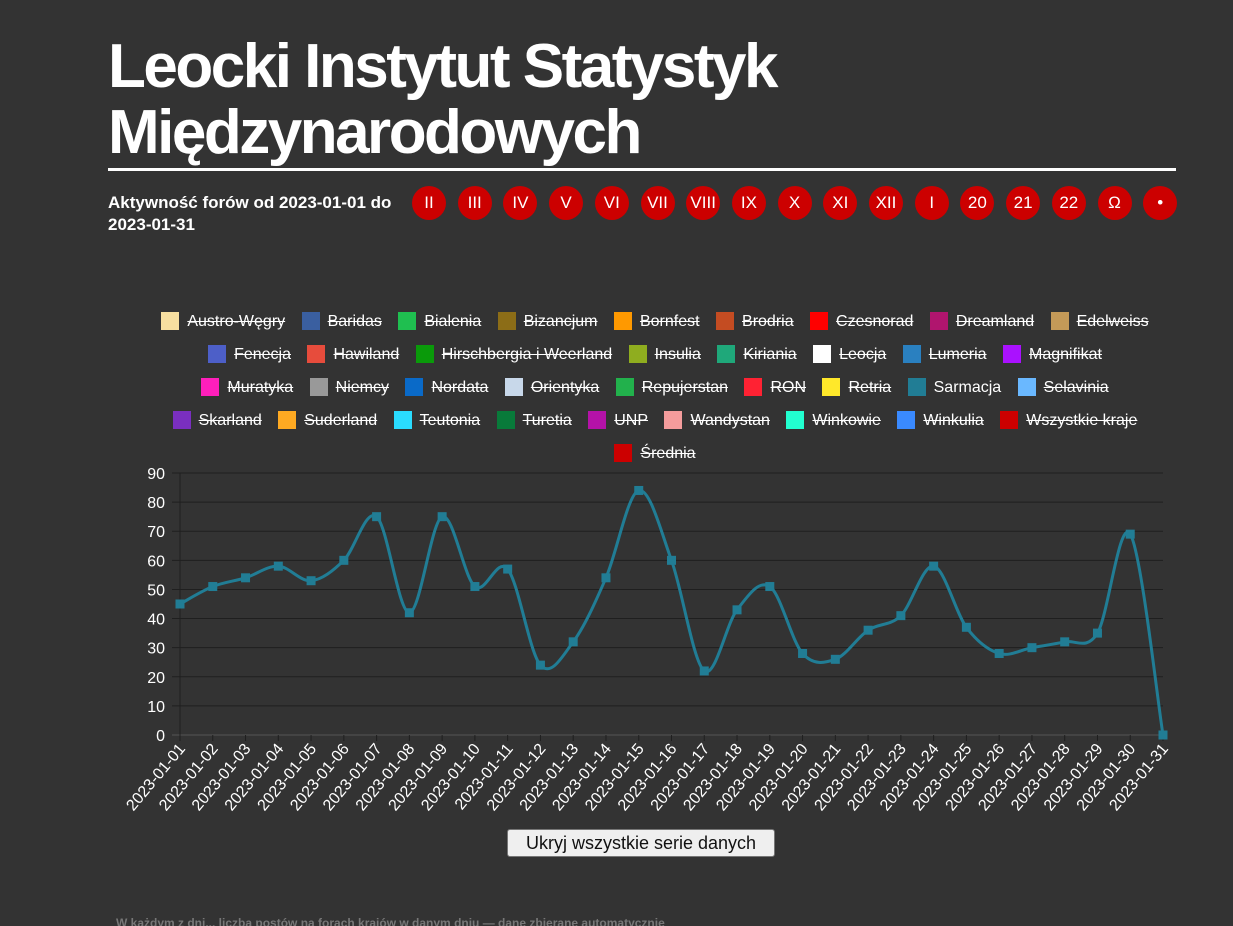 The height and width of the screenshot is (926, 1233). What do you see at coordinates (664, 354) in the screenshot?
I see `legend-item: Insulia` at bounding box center [664, 354].